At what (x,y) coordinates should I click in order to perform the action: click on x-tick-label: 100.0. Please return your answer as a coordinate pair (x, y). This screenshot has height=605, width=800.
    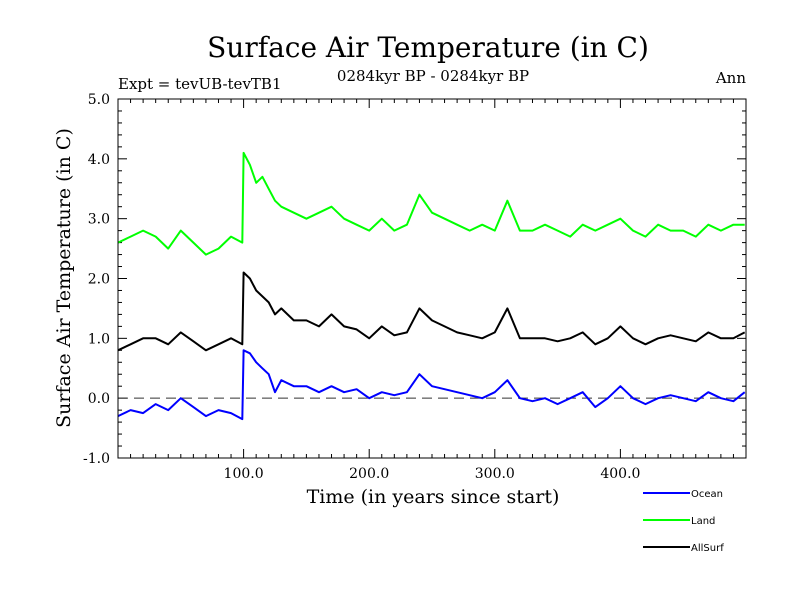
    Looking at the image, I should click on (244, 474).